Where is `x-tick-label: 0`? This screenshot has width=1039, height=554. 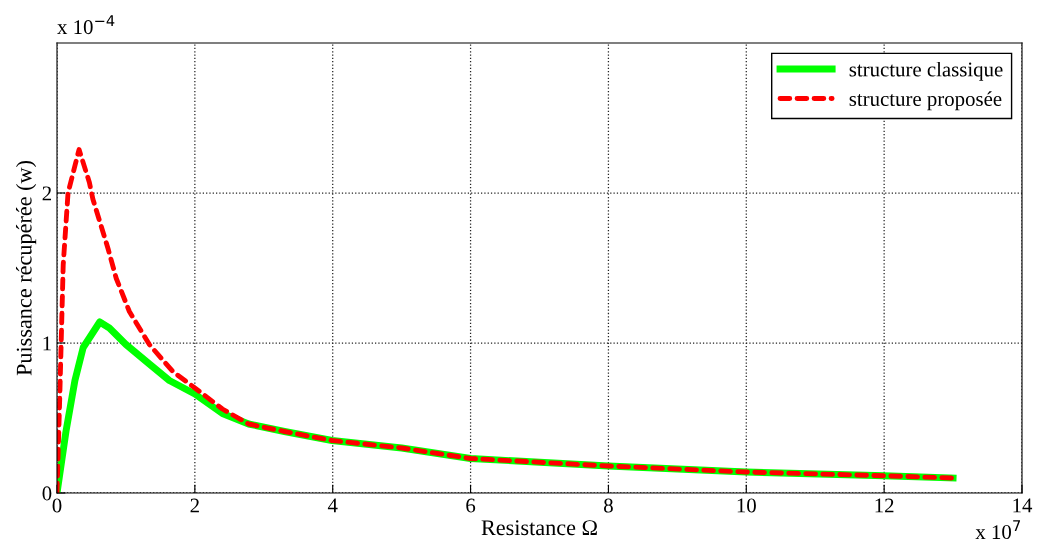
x-tick-label: 0 is located at coordinates (57, 505).